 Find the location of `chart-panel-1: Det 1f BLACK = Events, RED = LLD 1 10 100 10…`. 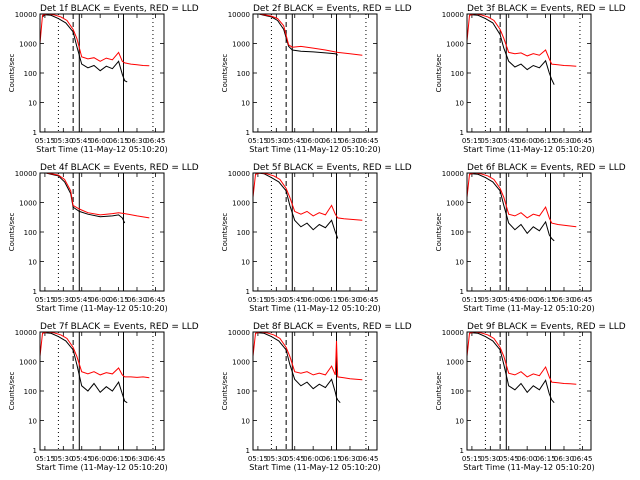

chart-panel-1: Det 1f BLACK = Events, RED = LLD 1 10 100 10… is located at coordinates (103, 79).